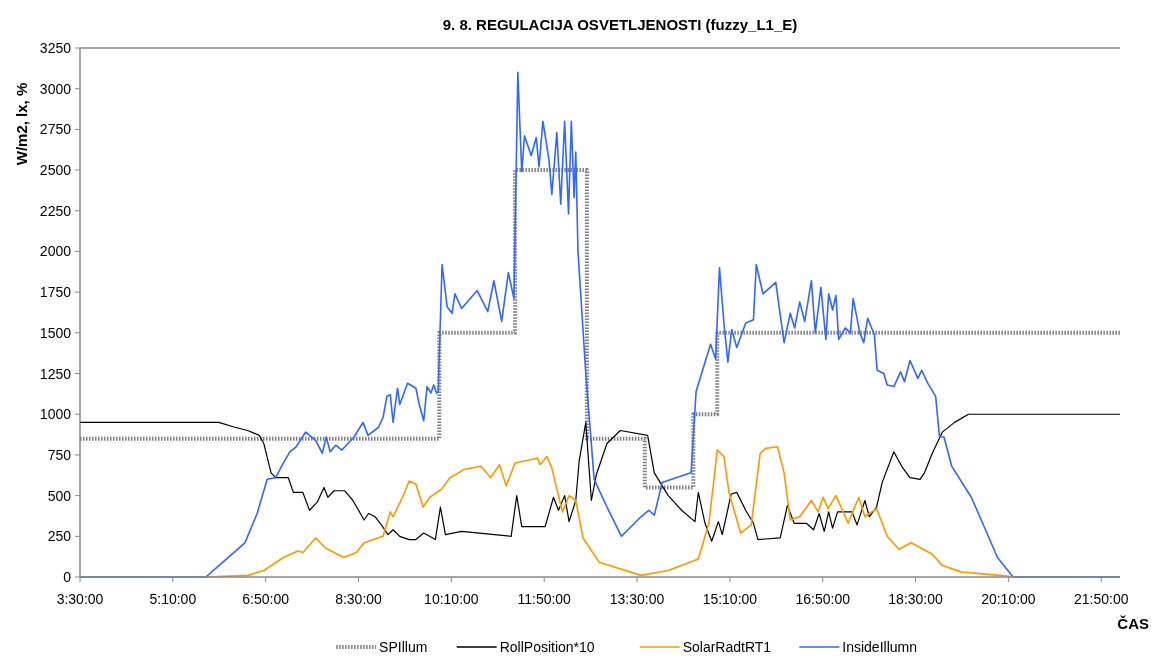 Image resolution: width=1153 pixels, height=660 pixels. I want to click on y-tick-label: 750, so click(59, 454).